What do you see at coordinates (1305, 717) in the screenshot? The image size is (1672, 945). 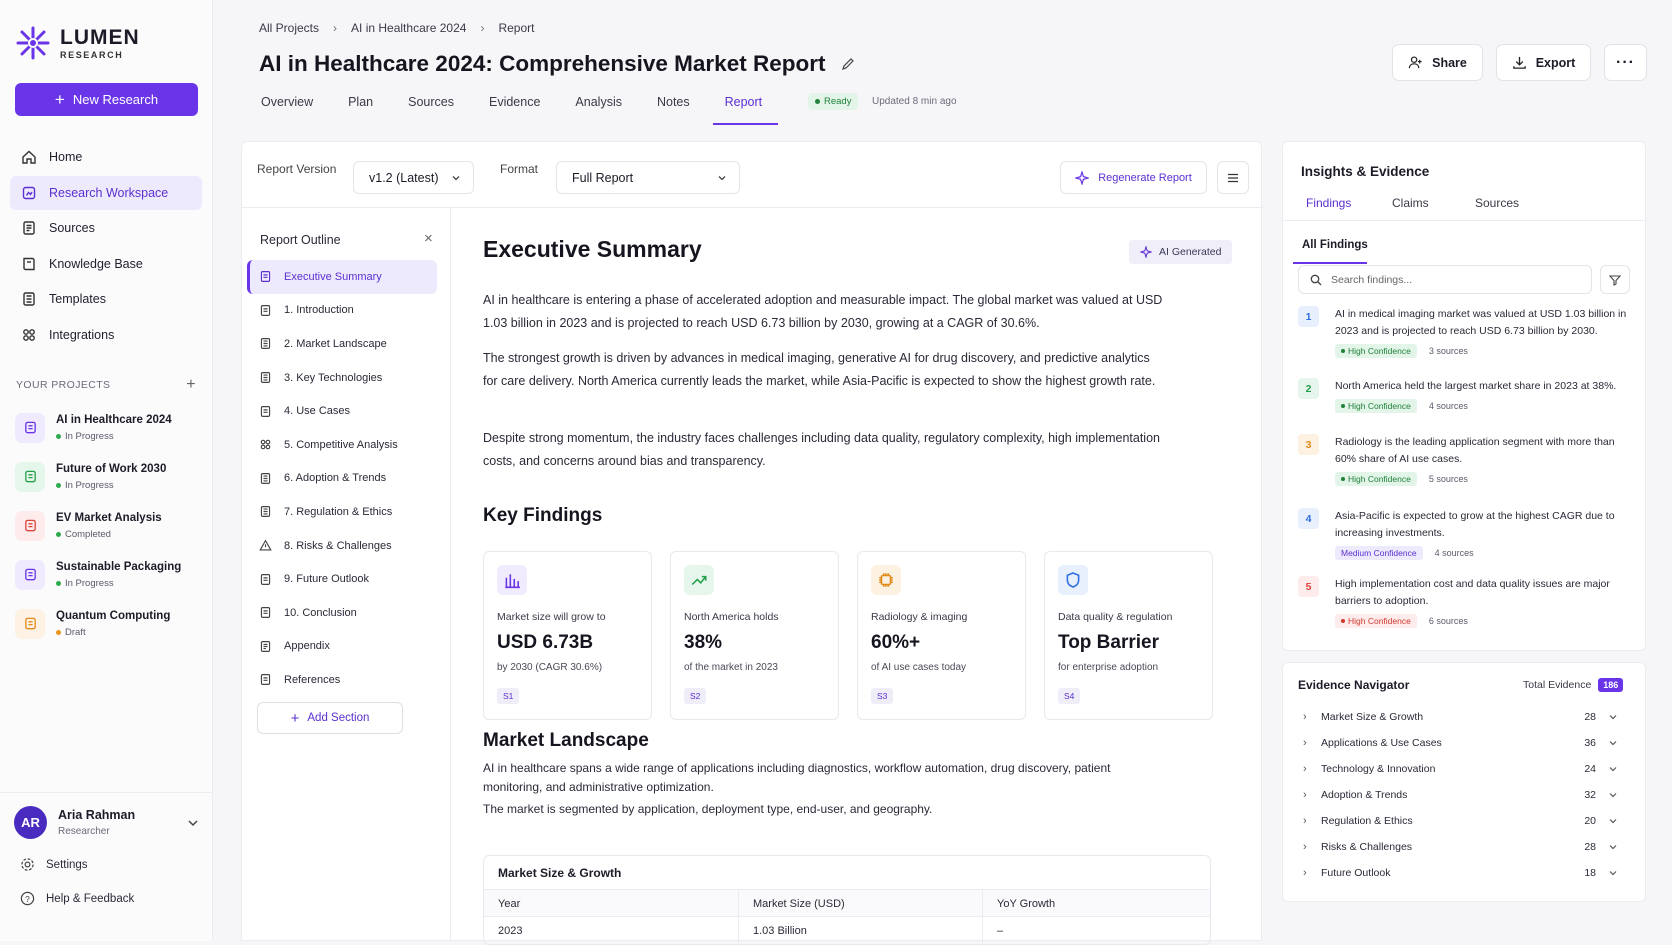 I see `chevron-right-icon: ›` at bounding box center [1305, 717].